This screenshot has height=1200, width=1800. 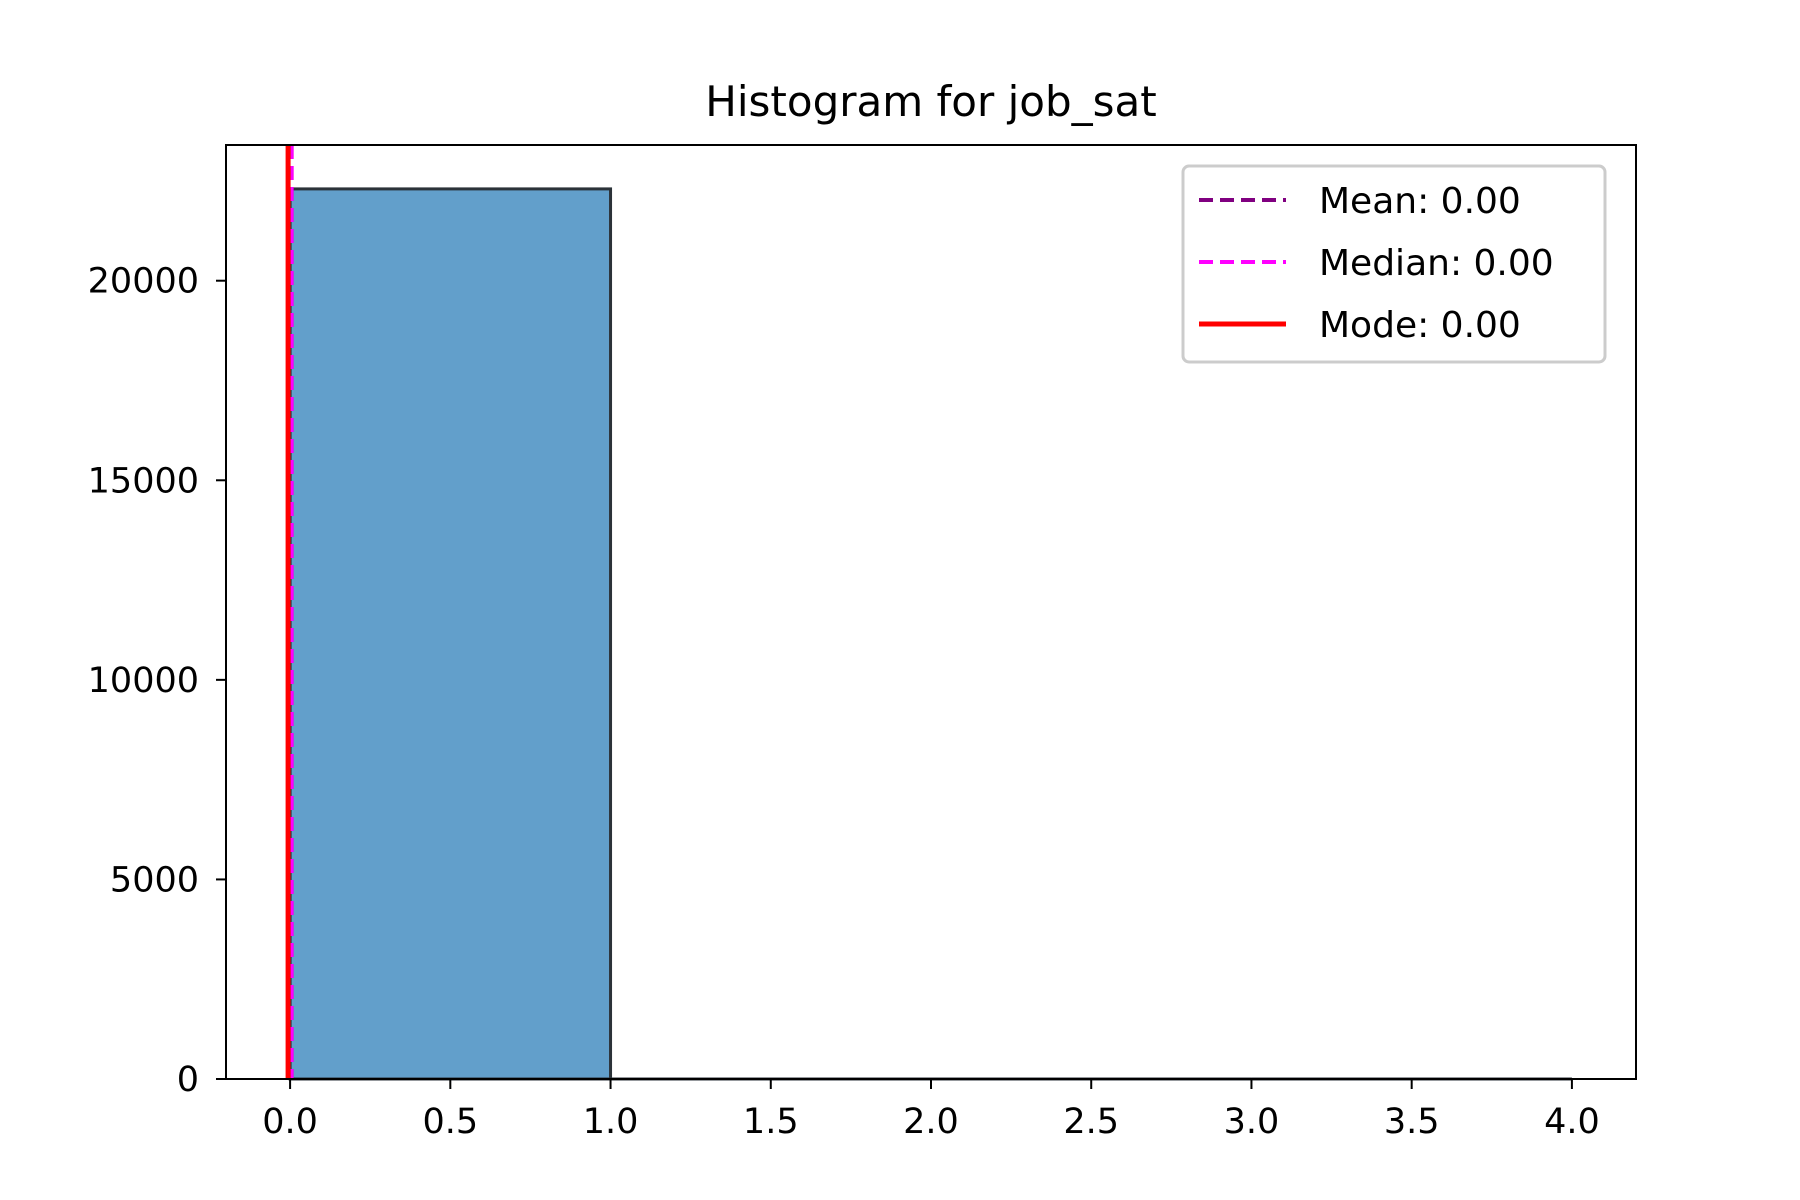 I want to click on legend-item-median: Median: 0.00, so click(x=1376, y=263).